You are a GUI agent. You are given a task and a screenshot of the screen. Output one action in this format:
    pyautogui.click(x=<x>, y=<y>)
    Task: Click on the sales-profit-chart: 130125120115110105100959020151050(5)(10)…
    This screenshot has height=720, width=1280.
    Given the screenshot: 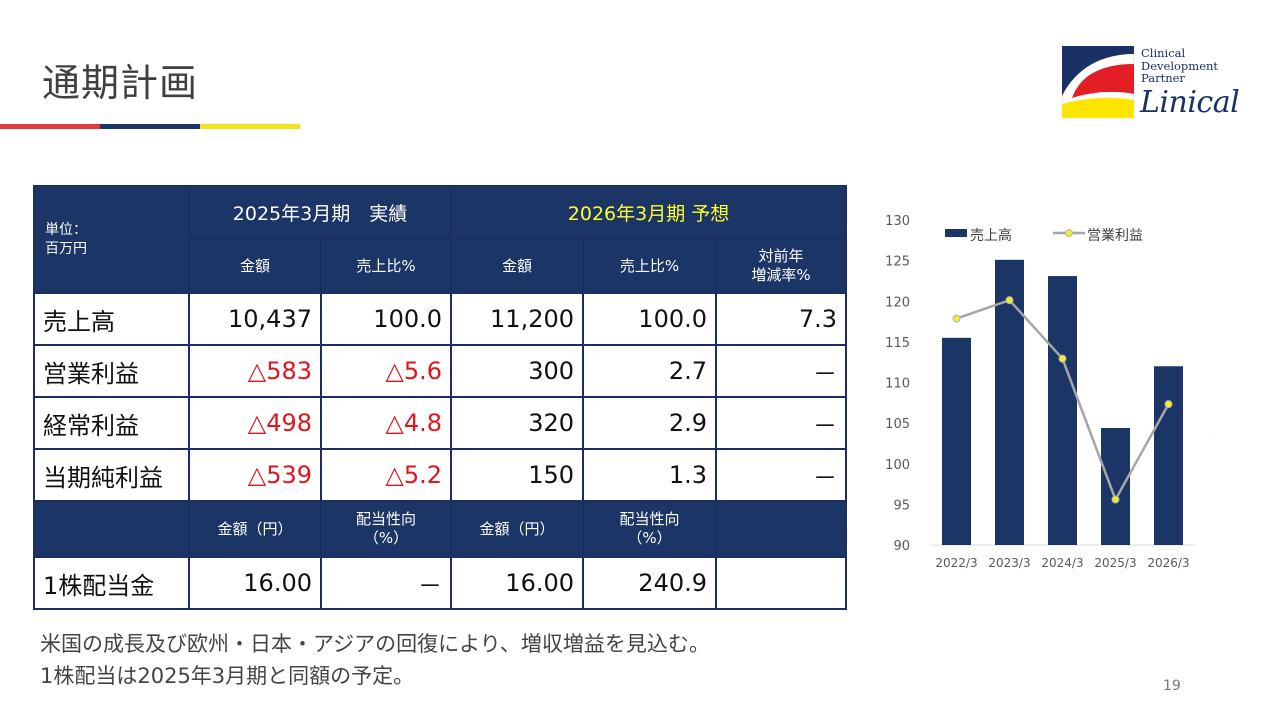 What is the action you would take?
    pyautogui.click(x=1047, y=392)
    